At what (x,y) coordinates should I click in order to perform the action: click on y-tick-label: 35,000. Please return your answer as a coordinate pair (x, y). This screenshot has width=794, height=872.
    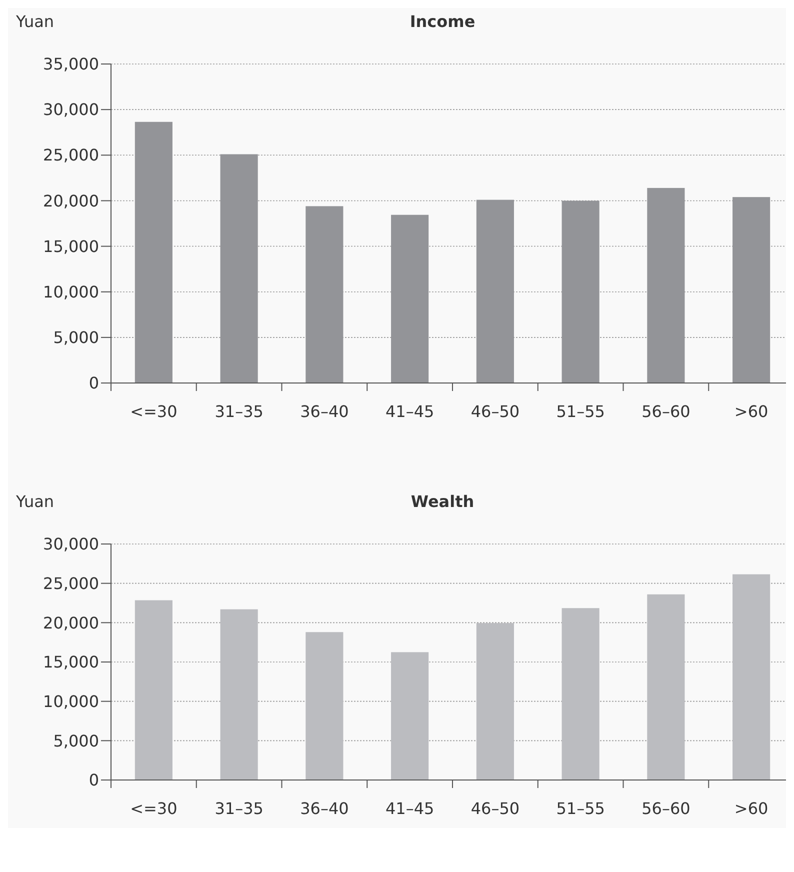
    Looking at the image, I should click on (71, 64).